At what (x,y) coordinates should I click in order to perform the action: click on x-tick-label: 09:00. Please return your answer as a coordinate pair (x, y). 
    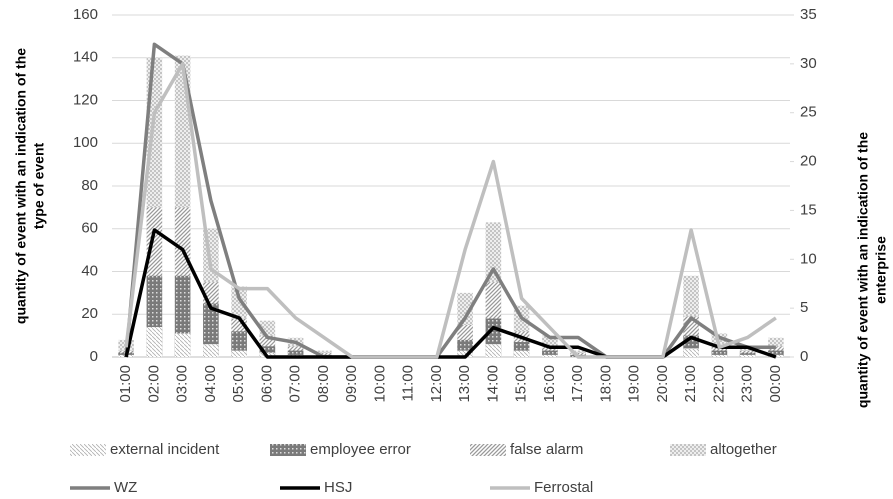
    Looking at the image, I should click on (351, 384).